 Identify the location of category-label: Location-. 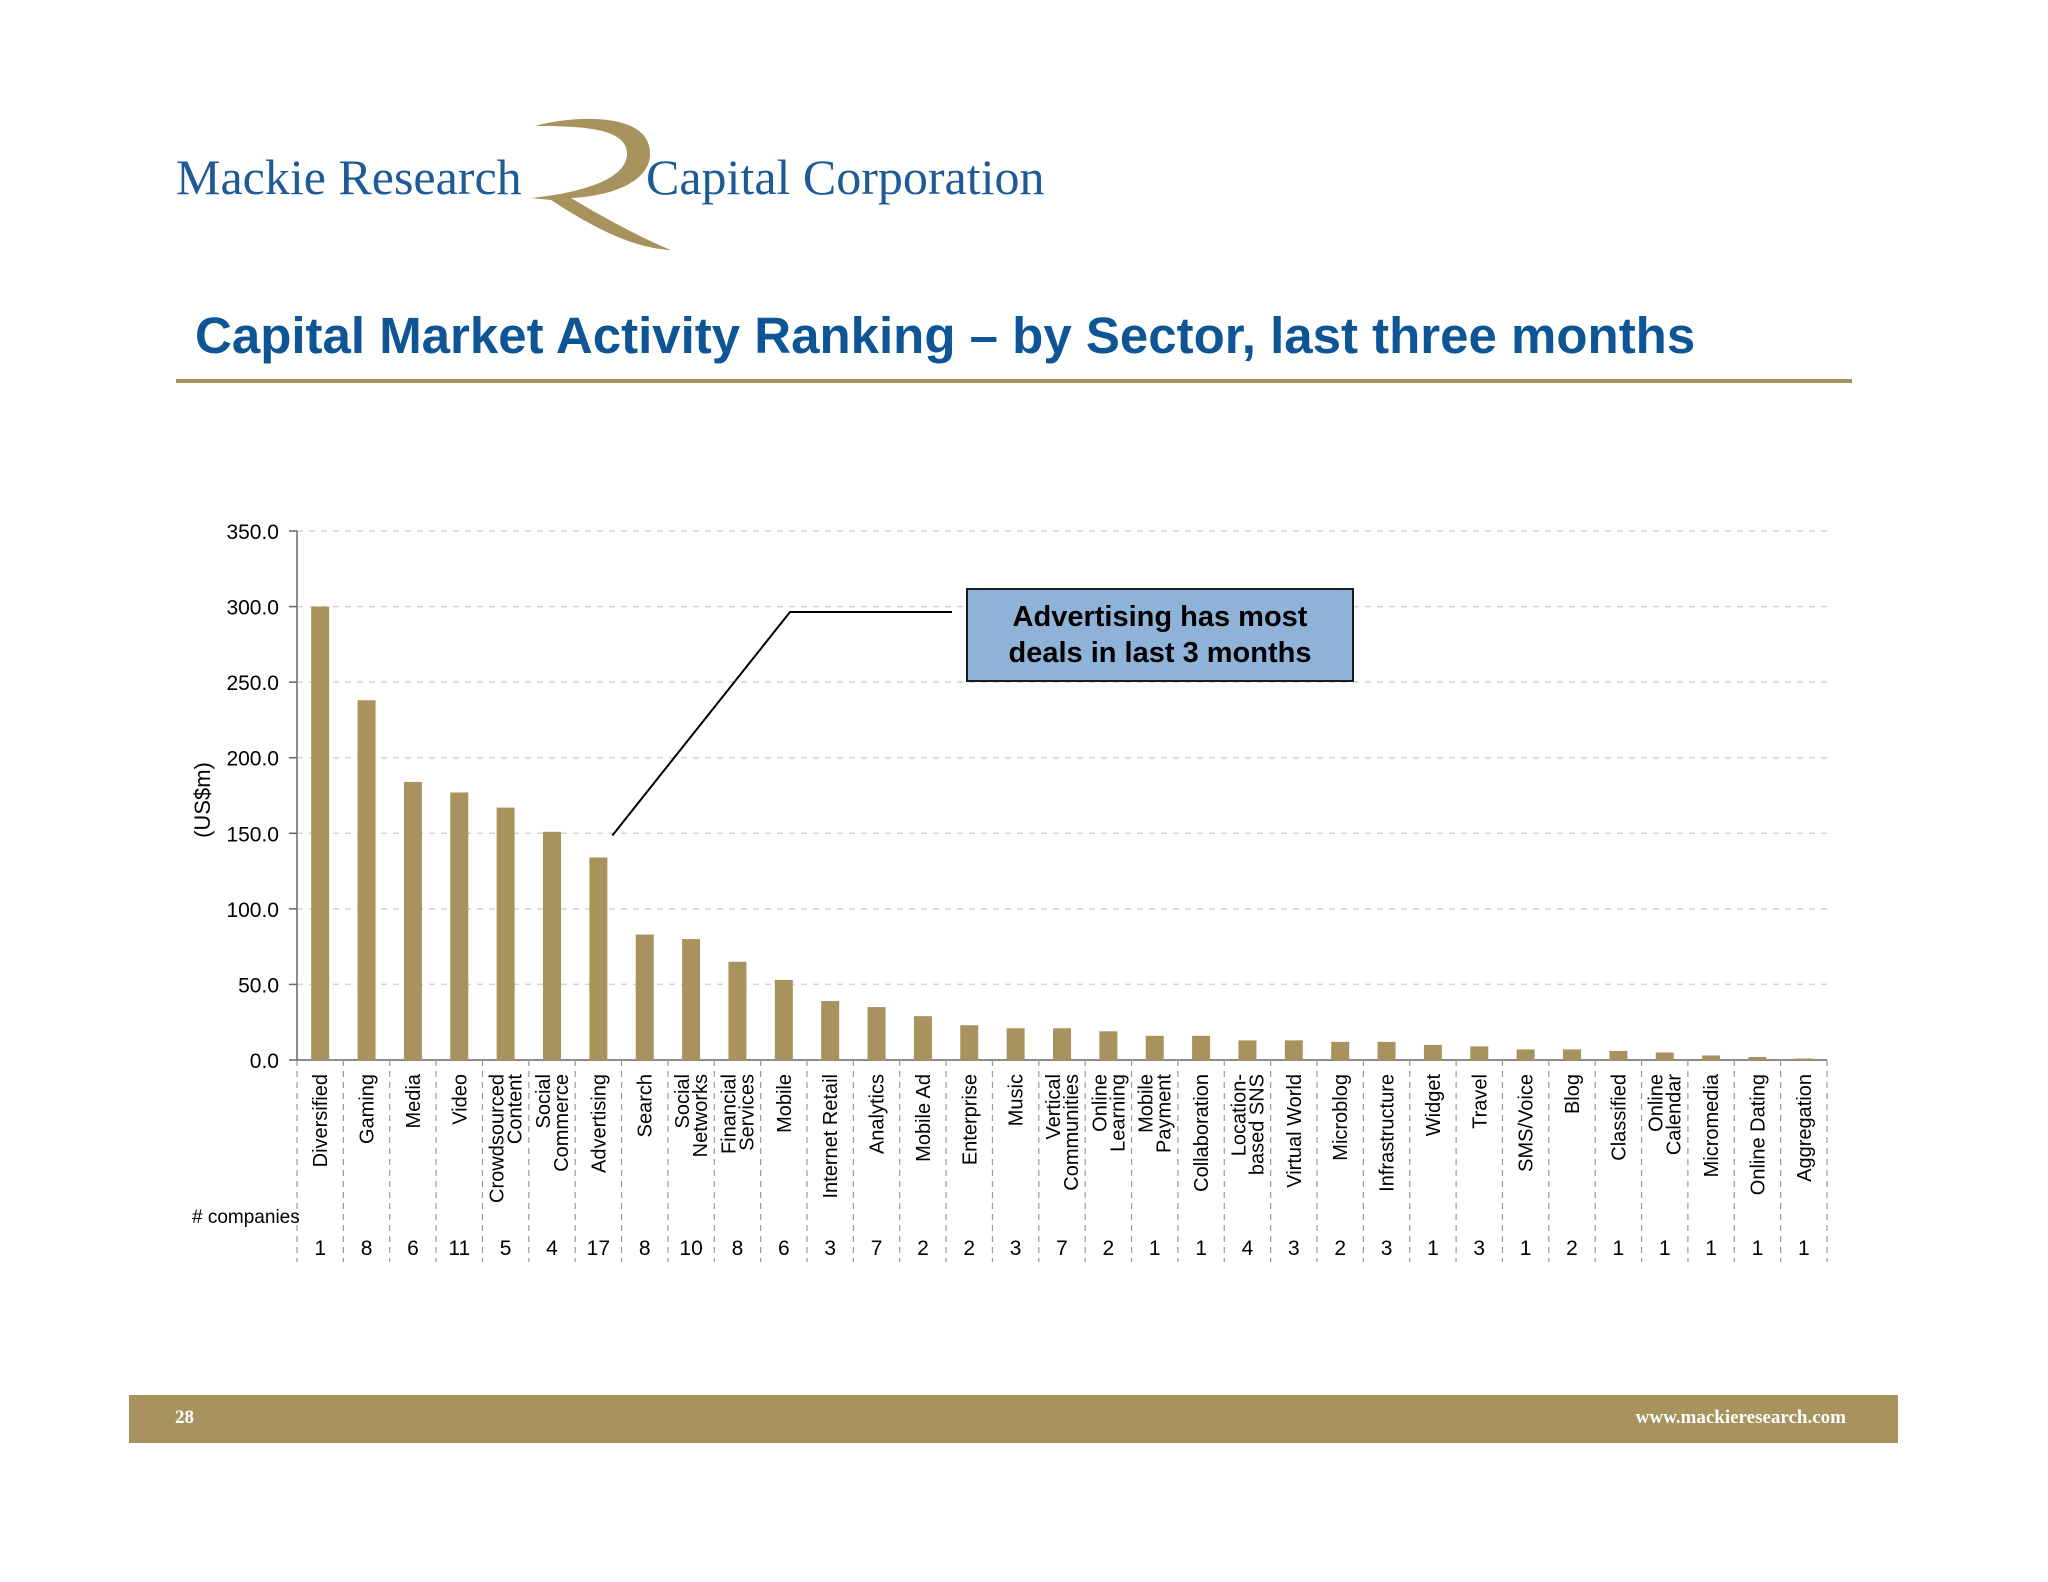
(1239, 1115).